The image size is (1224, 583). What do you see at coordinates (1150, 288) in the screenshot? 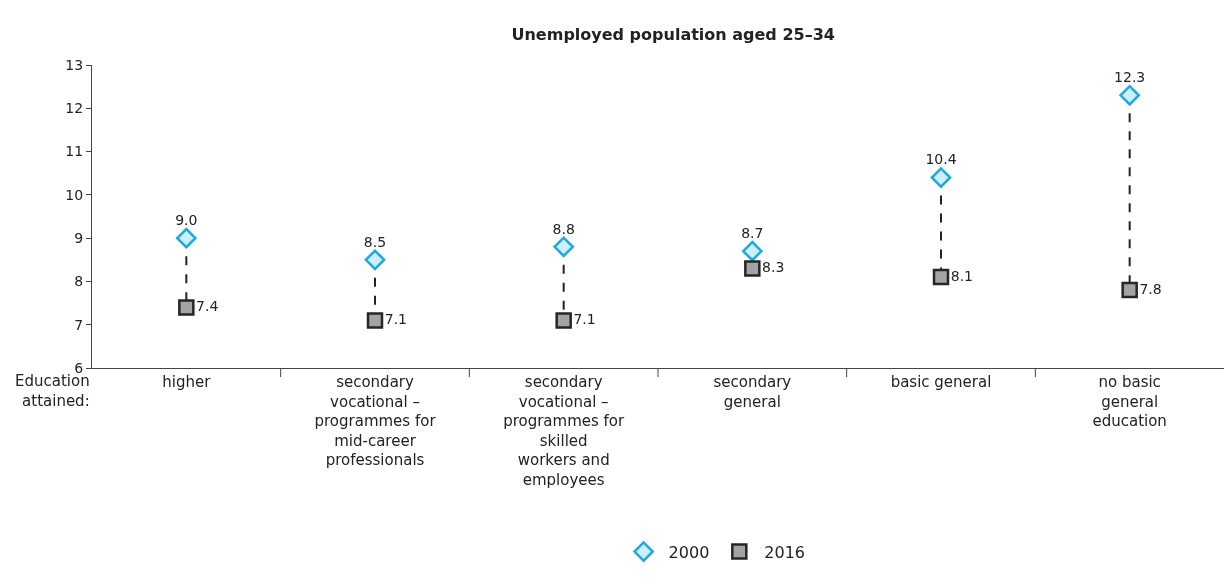
I see `data-label: 7.8` at bounding box center [1150, 288].